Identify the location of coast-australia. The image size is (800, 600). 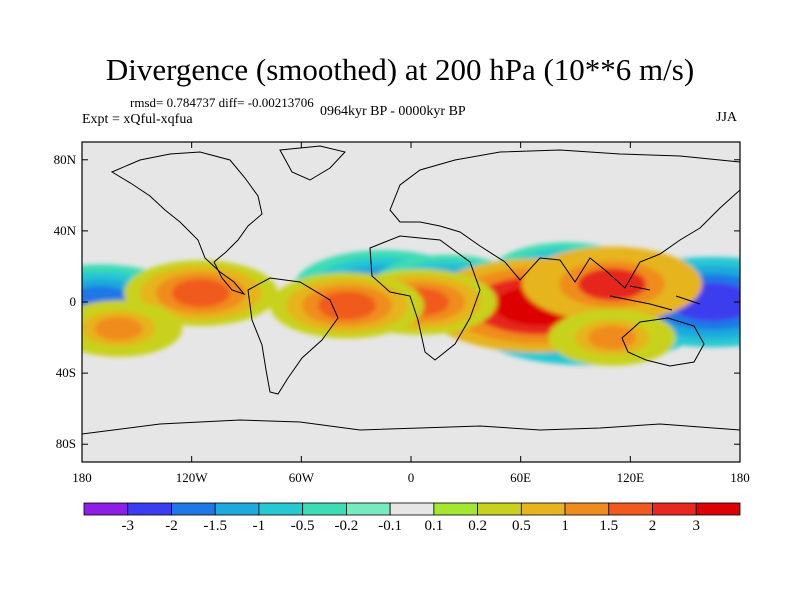
(663, 342).